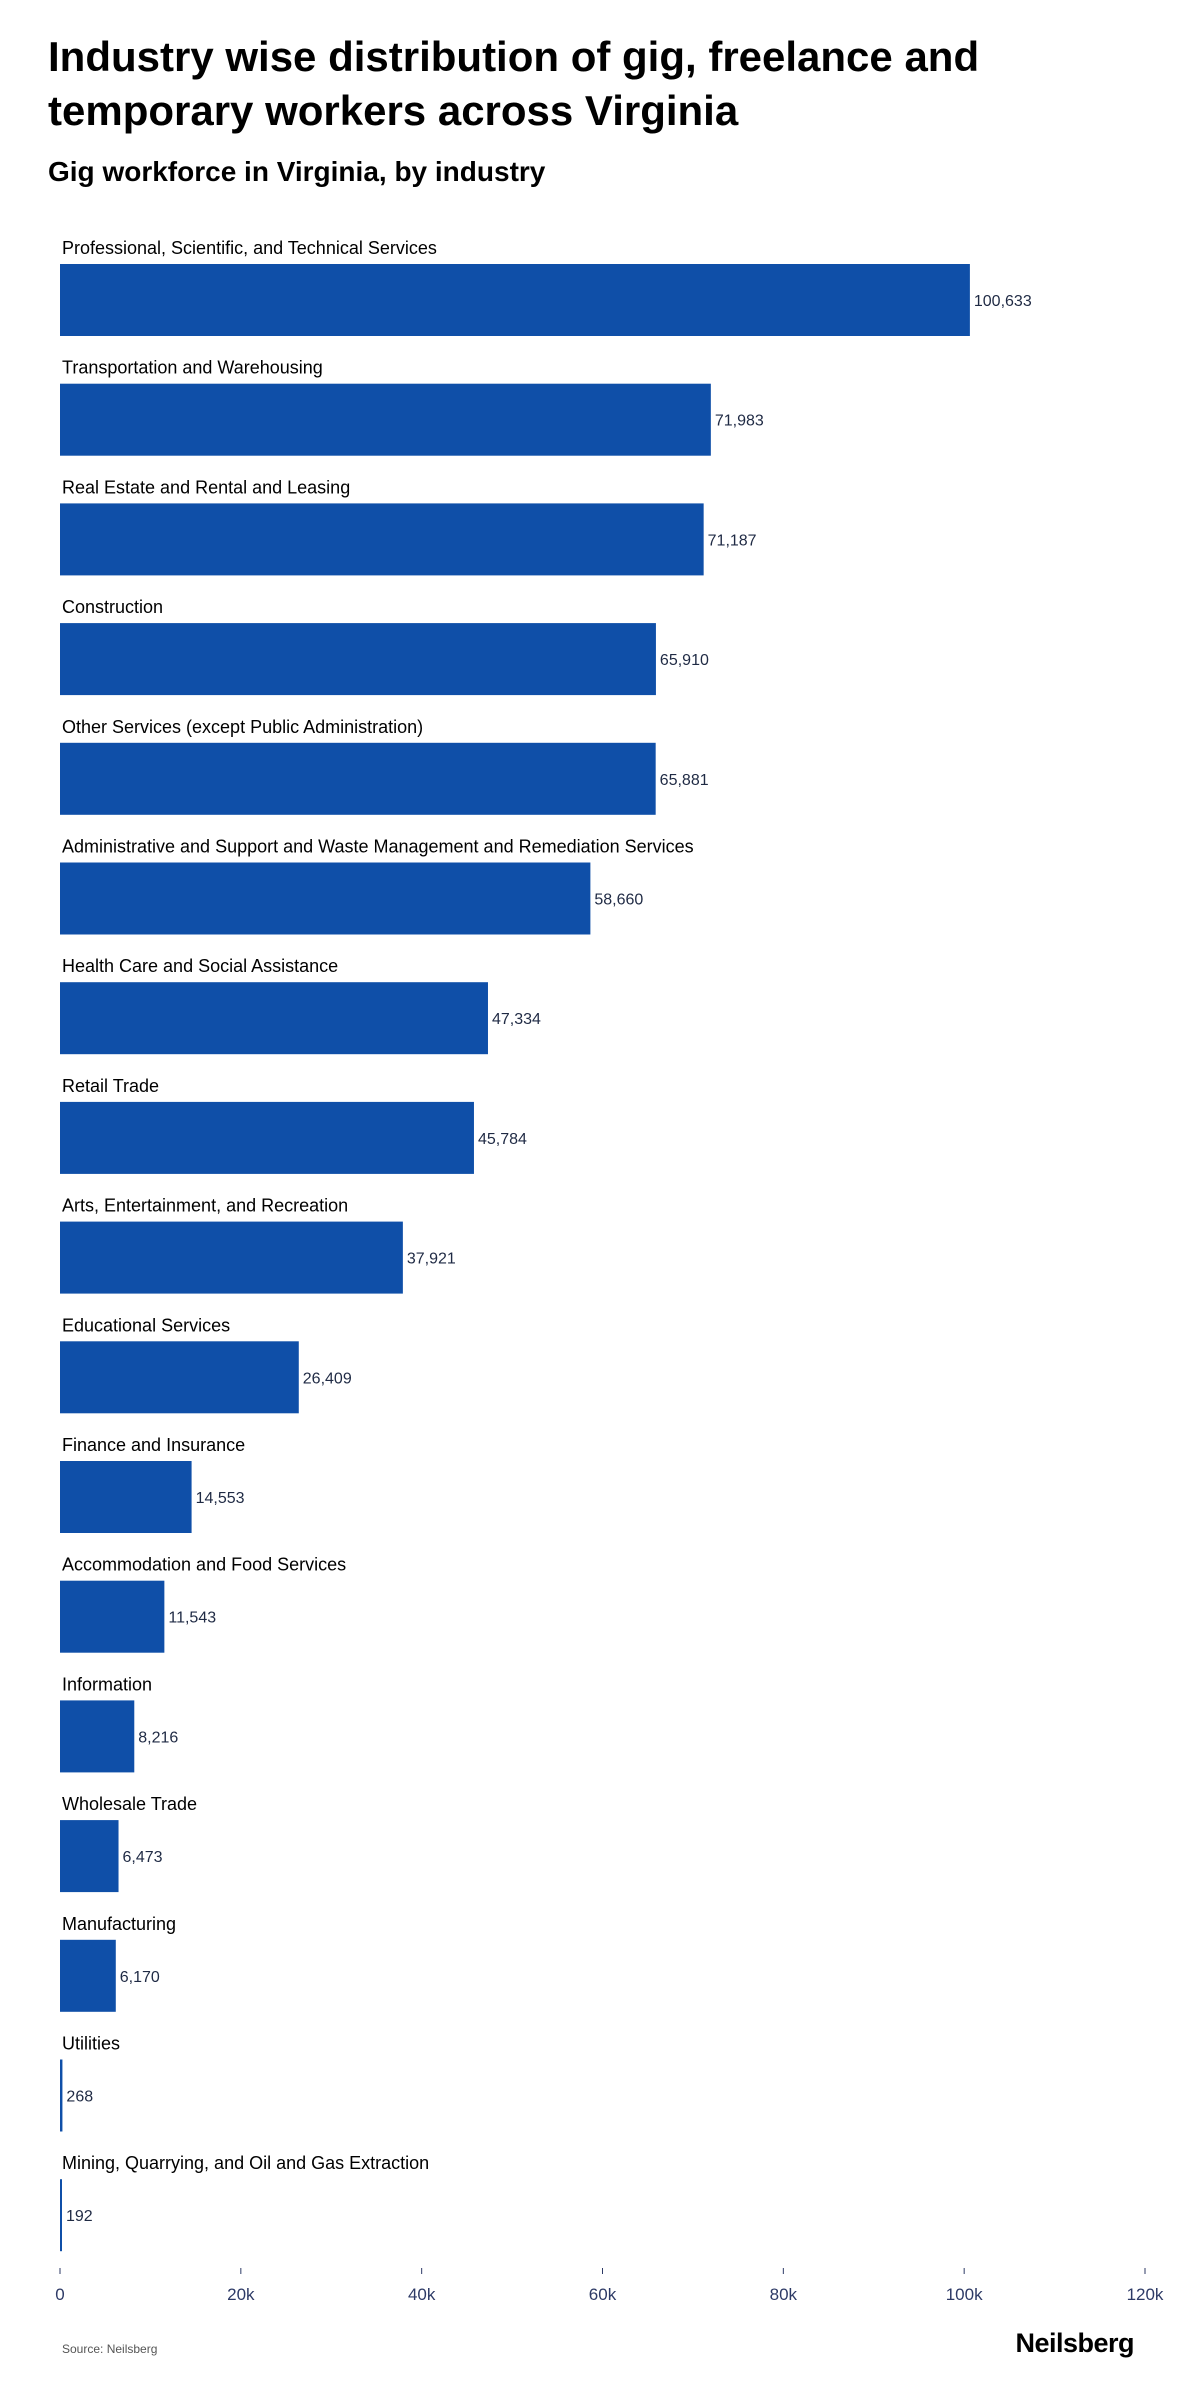 The image size is (1200, 2400). What do you see at coordinates (91, 2044) in the screenshot?
I see `category-label: Utilities` at bounding box center [91, 2044].